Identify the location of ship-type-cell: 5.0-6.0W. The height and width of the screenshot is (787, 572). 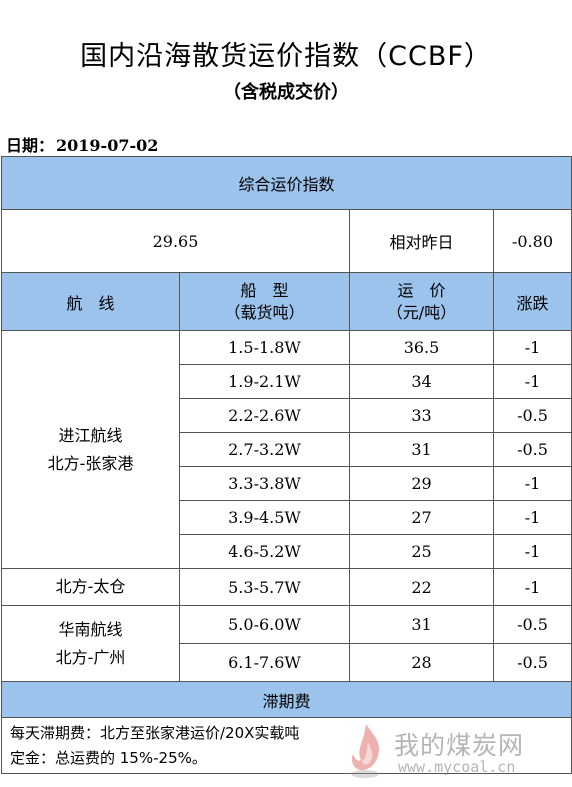
(264, 624).